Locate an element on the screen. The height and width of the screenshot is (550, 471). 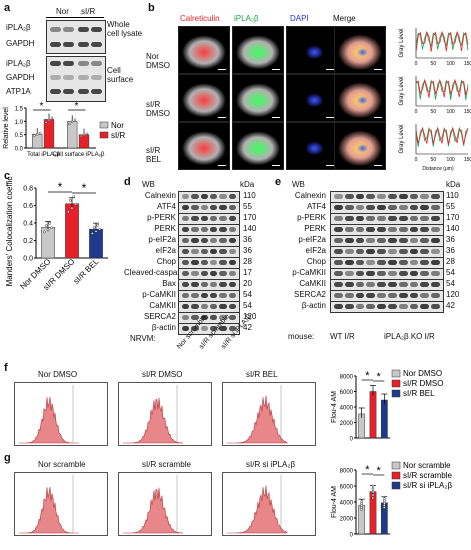
y-tick-label: 6000 is located at coordinates (347, 393).